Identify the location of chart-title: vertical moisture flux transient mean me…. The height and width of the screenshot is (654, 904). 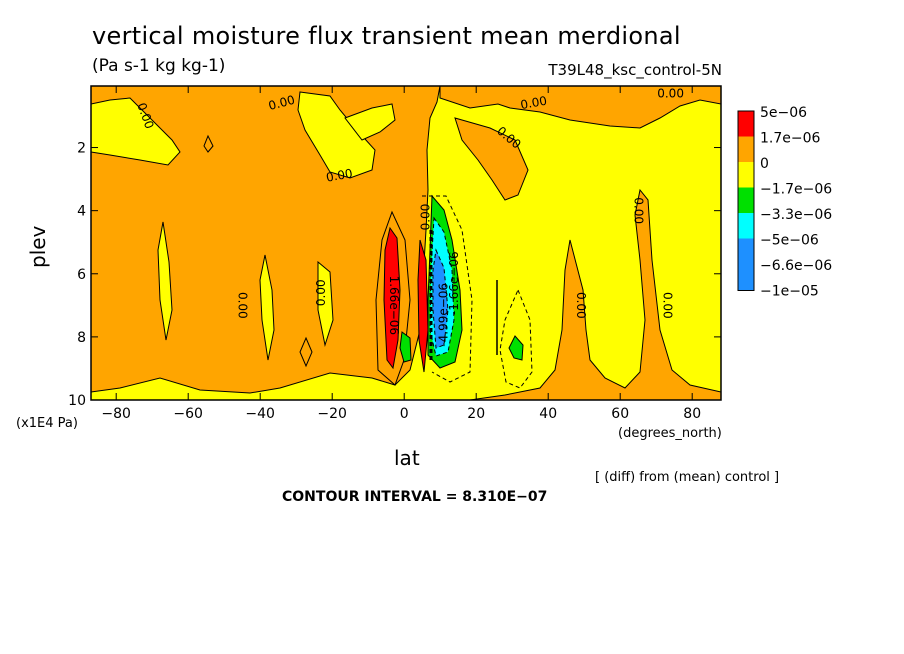
(386, 36).